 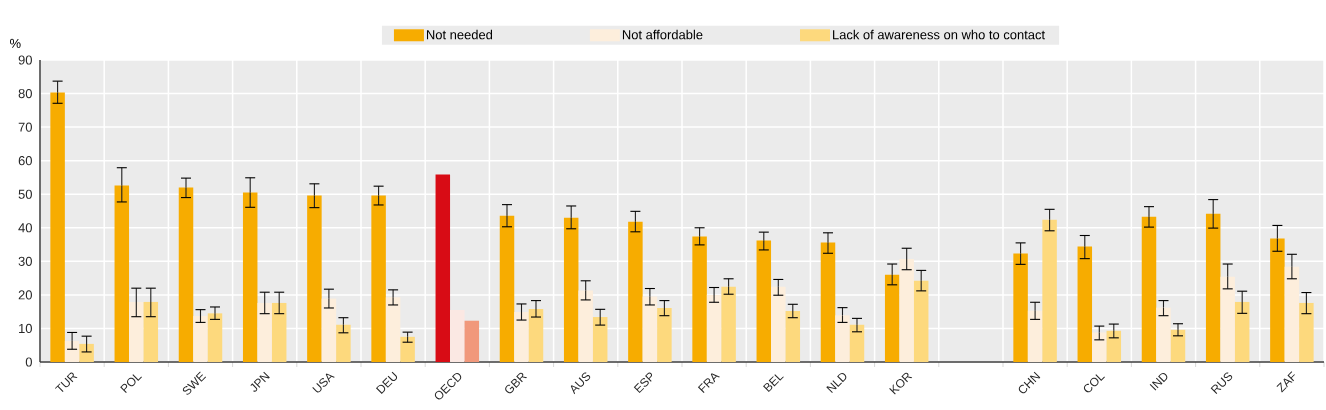 I want to click on x-tick-label: NLD, so click(x=836, y=382).